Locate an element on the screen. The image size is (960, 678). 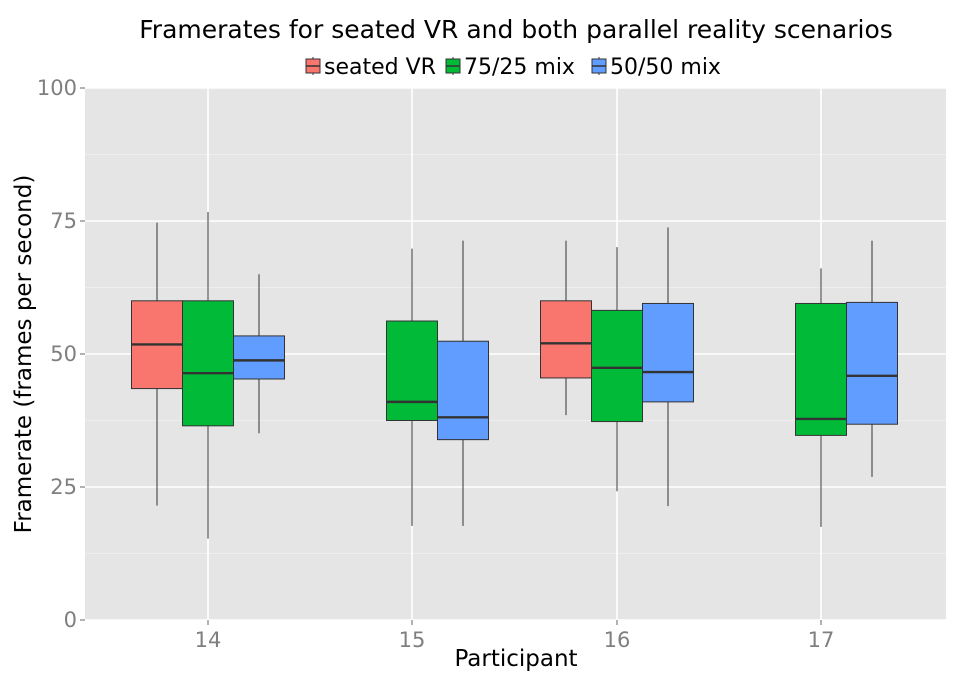
box-16-50-50-mix is located at coordinates (668, 367).